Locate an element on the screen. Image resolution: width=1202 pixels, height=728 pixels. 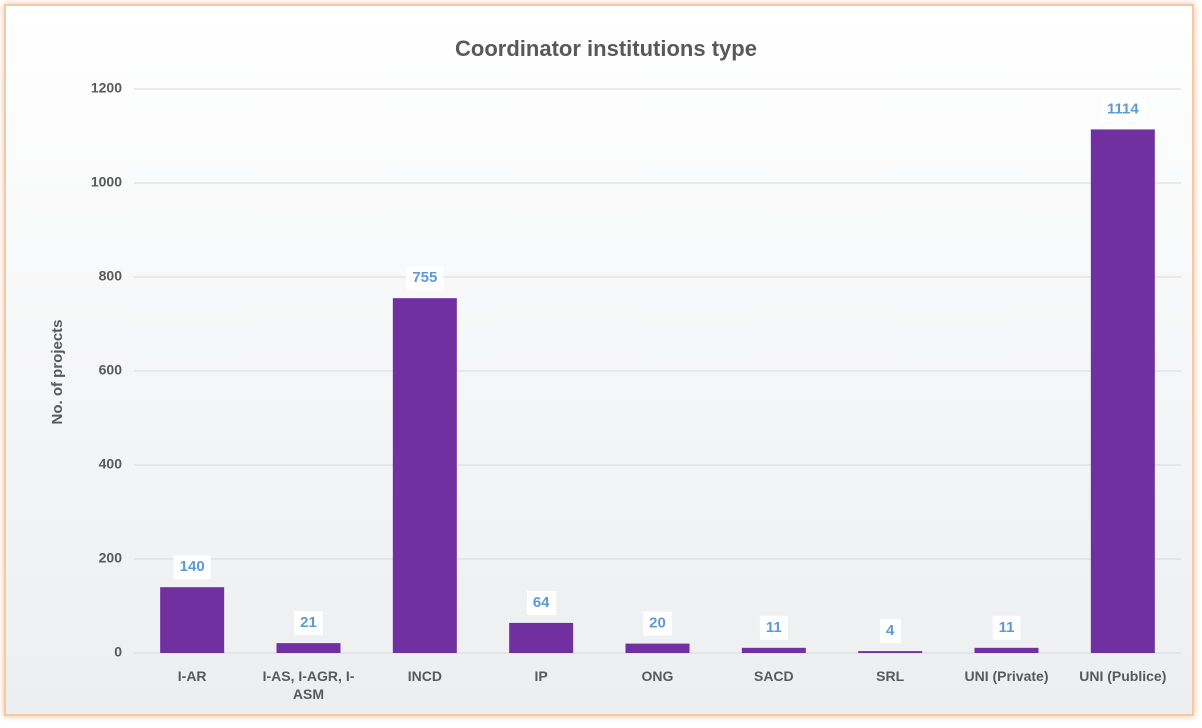
y-tick-label: 400 is located at coordinates (111, 464).